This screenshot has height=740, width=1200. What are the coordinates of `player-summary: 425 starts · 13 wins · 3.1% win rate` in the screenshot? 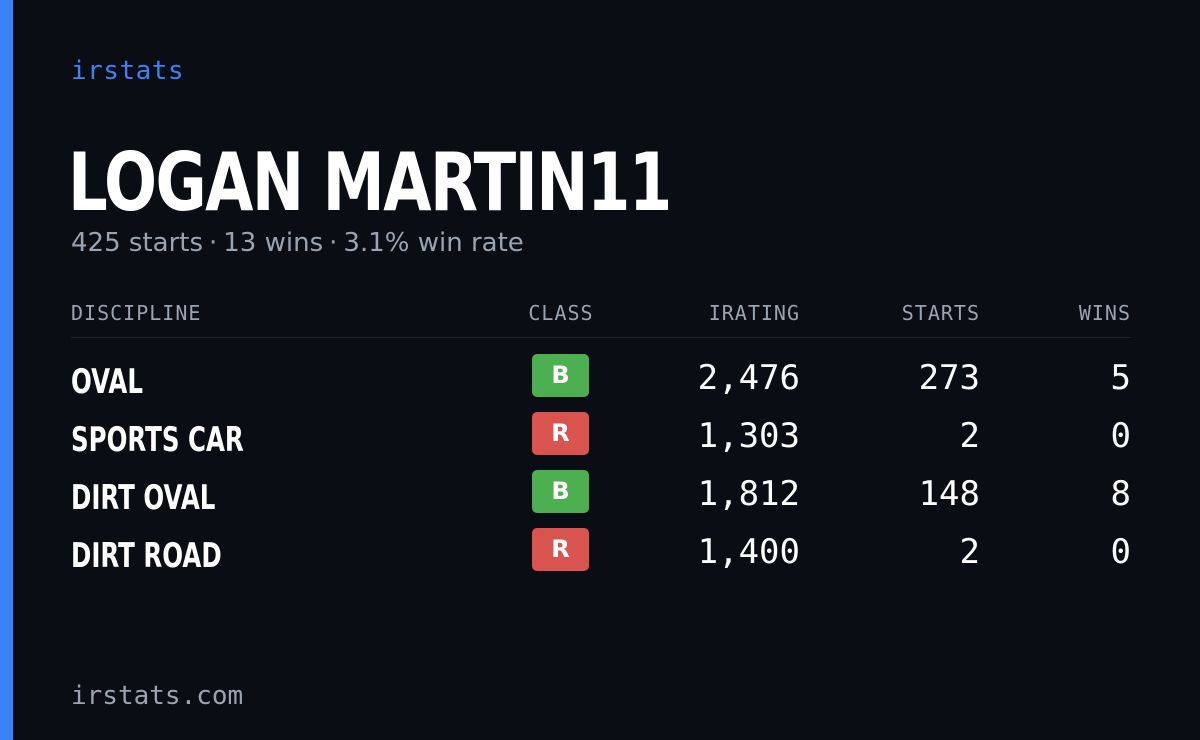 It's located at (297, 243).